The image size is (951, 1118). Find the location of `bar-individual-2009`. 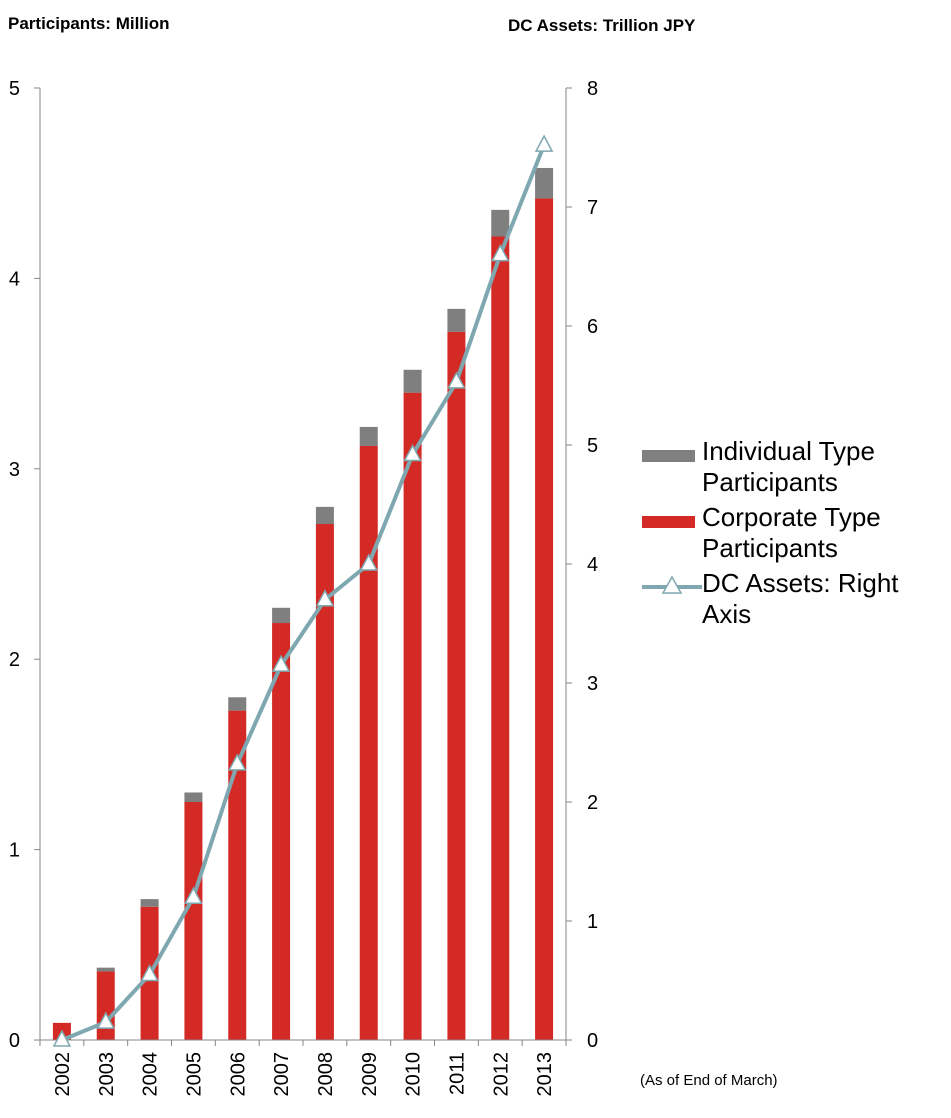

bar-individual-2009 is located at coordinates (368, 436).